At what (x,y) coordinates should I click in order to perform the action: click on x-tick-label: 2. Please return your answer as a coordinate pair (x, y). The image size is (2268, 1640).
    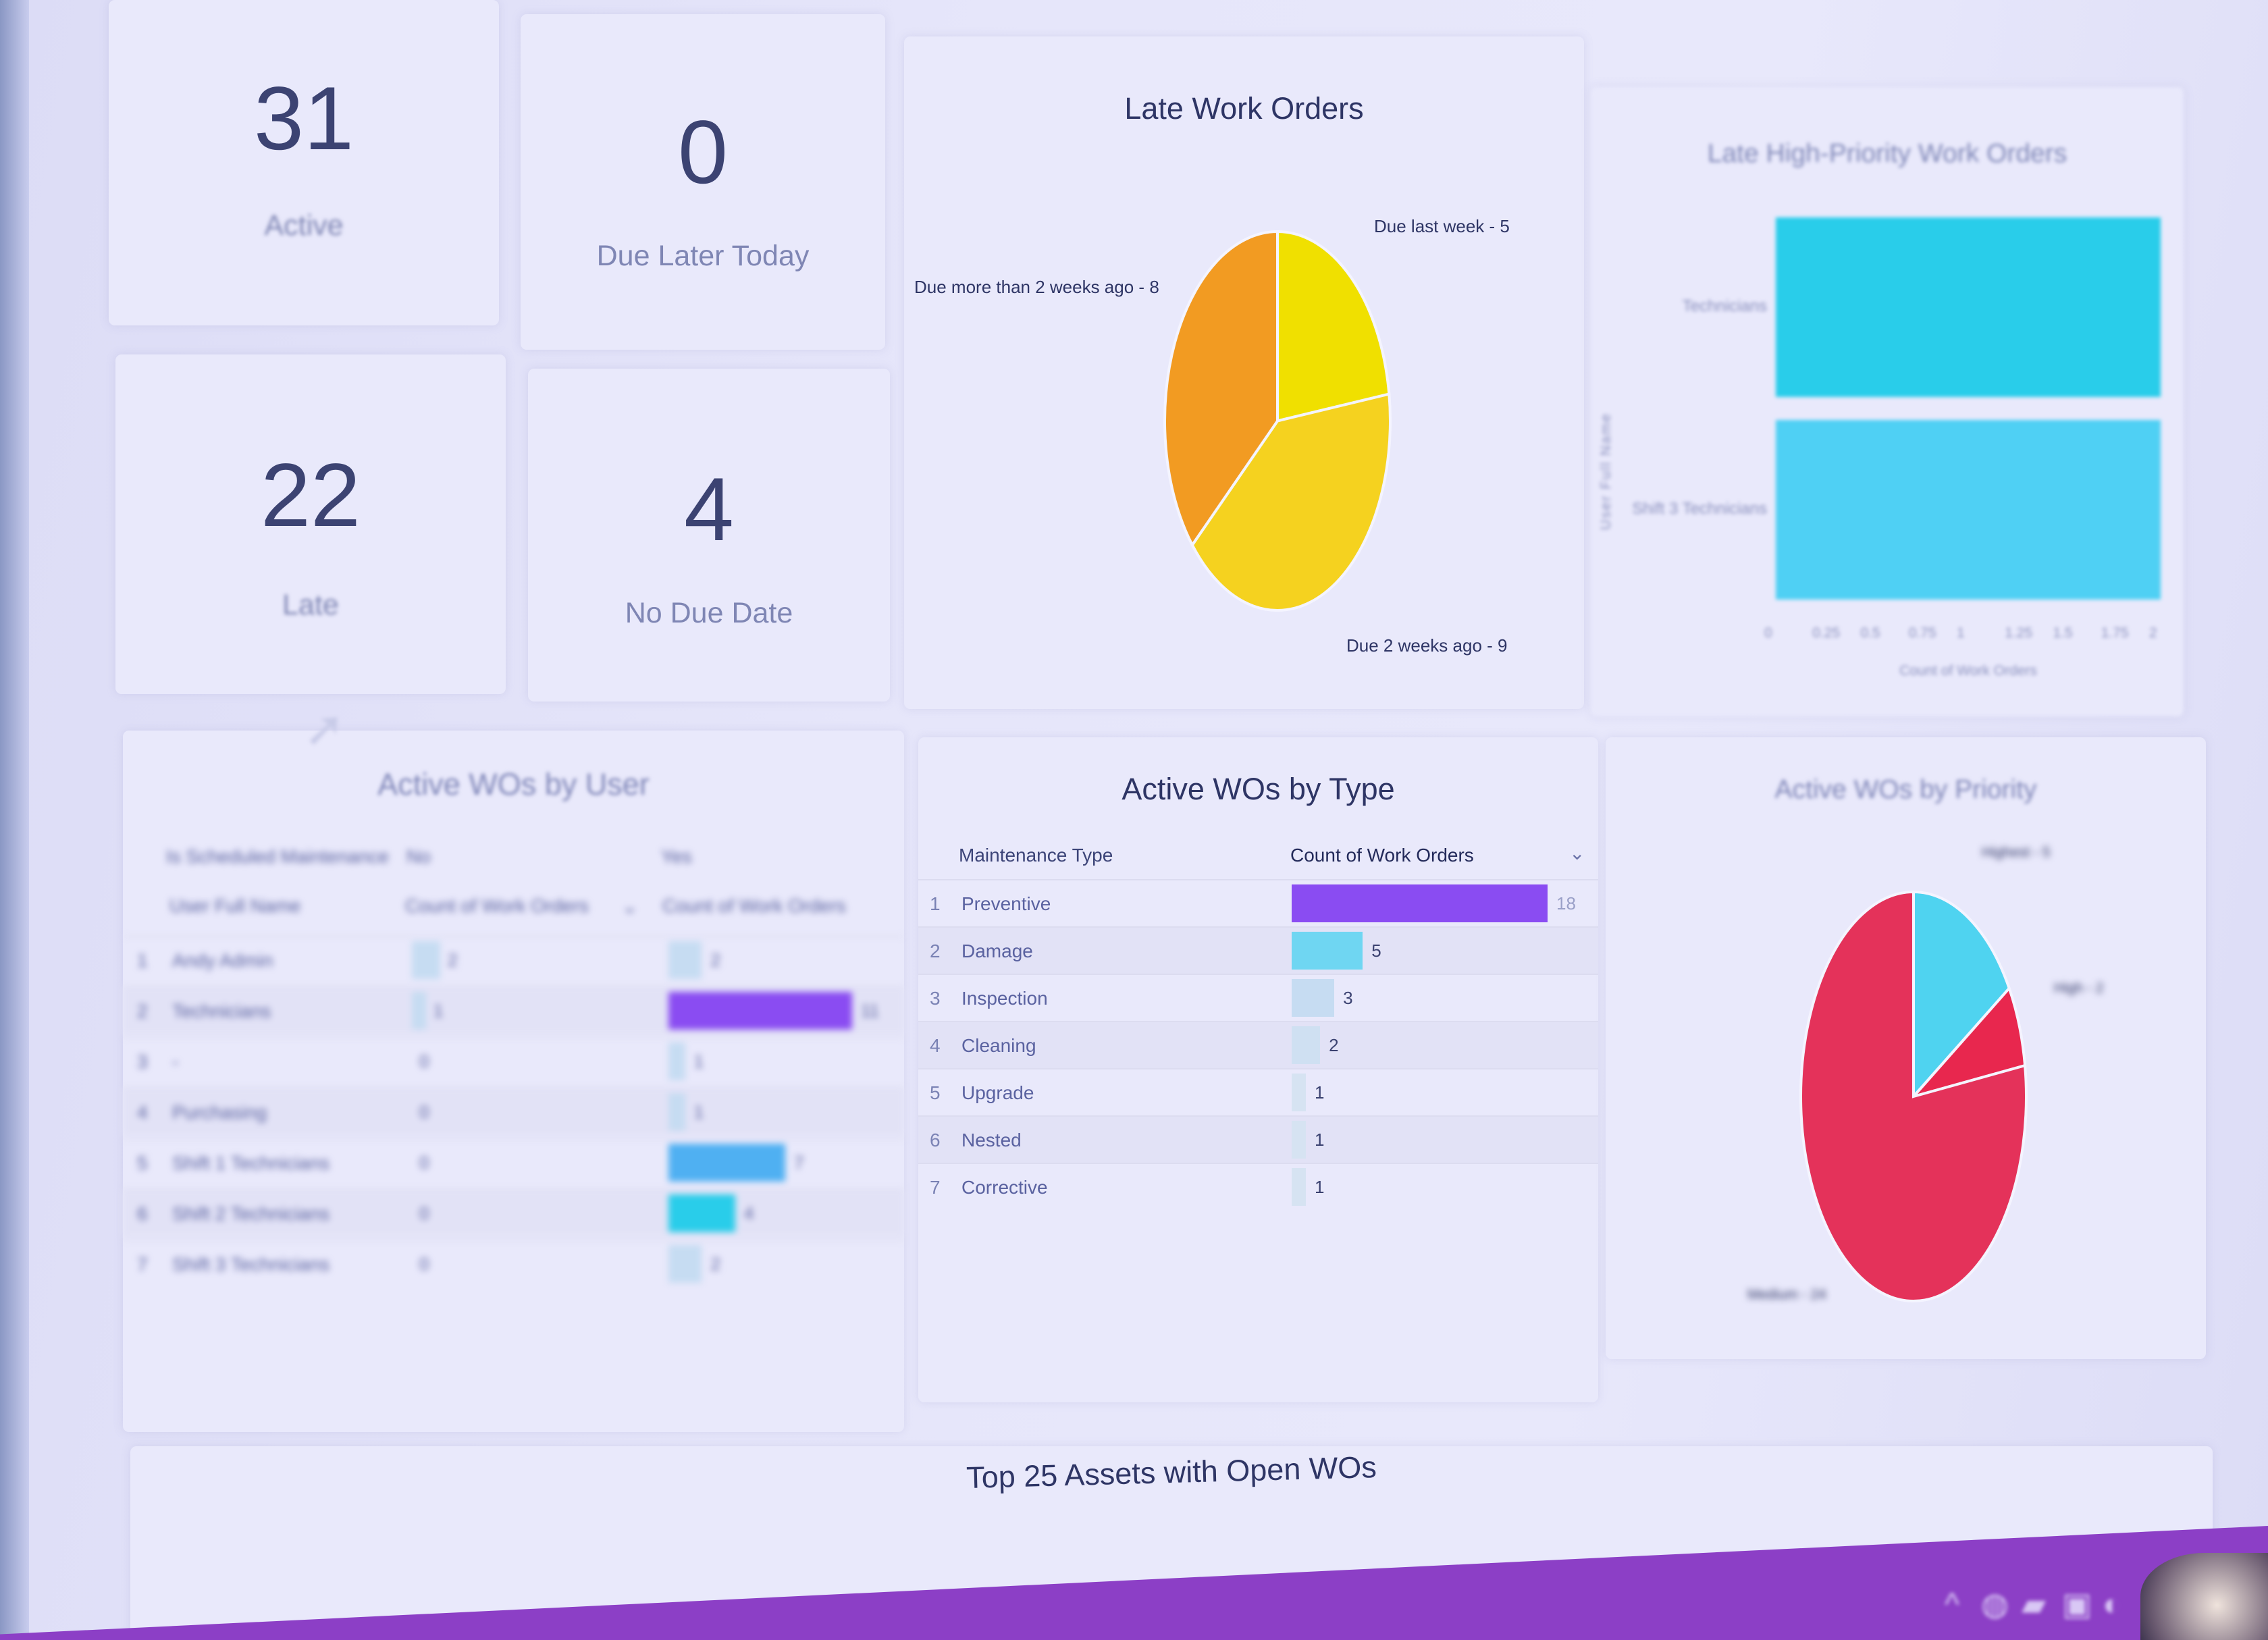
    Looking at the image, I should click on (2153, 633).